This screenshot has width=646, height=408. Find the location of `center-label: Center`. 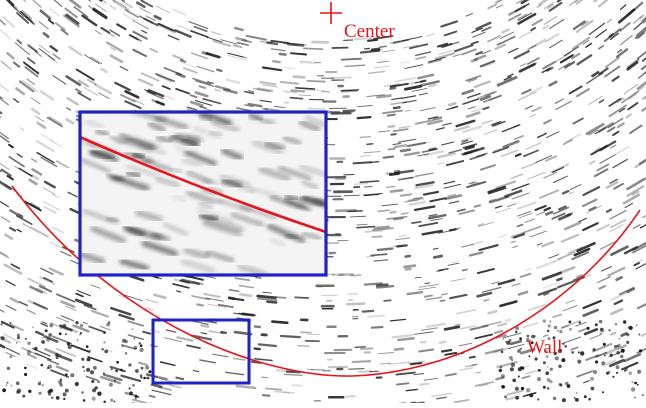

center-label: Center is located at coordinates (369, 31).